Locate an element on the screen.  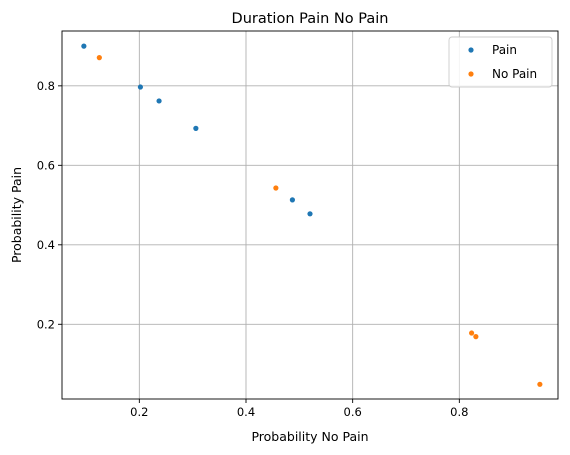
legend-box is located at coordinates (500, 62).